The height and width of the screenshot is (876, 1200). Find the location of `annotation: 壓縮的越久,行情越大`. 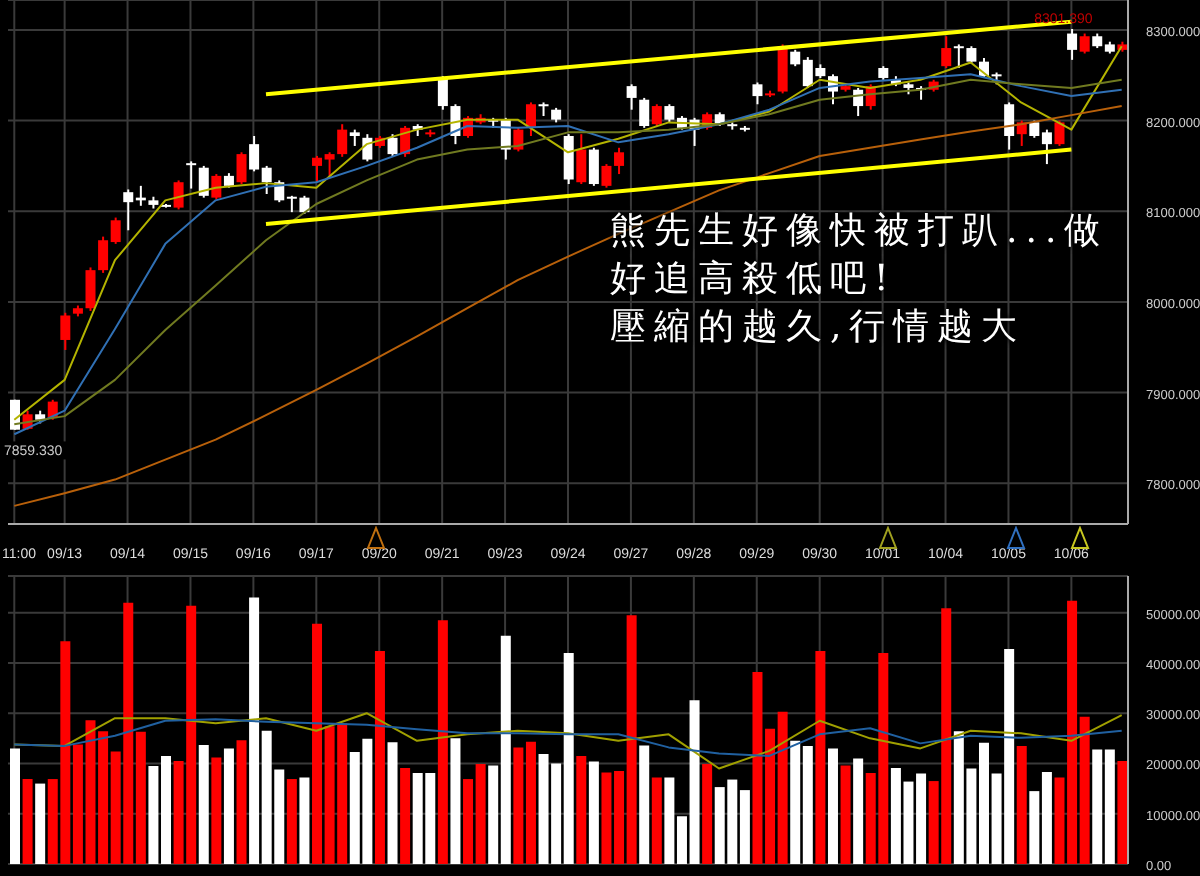

annotation: 壓縮的越久,行情越大 is located at coordinates (819, 328).